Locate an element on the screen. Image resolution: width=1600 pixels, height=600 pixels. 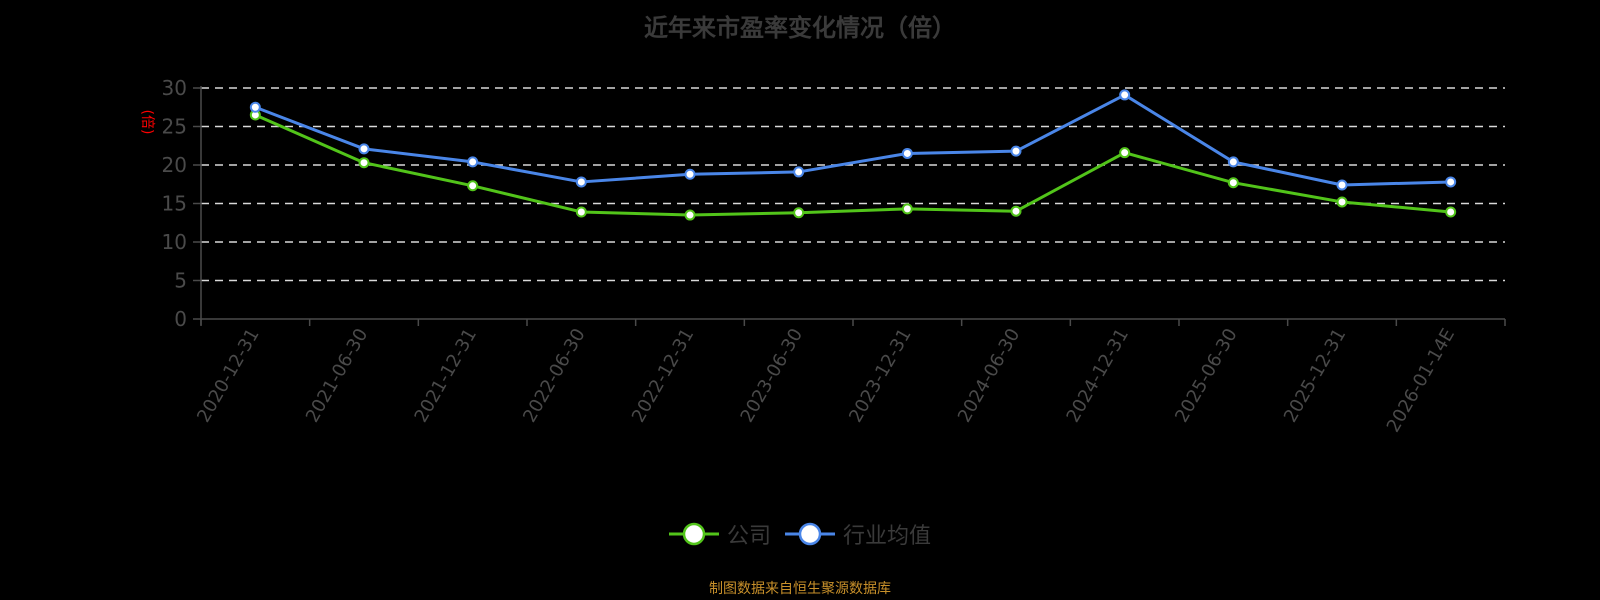
x-tick-label: 2025-06-30 is located at coordinates (1206, 375).